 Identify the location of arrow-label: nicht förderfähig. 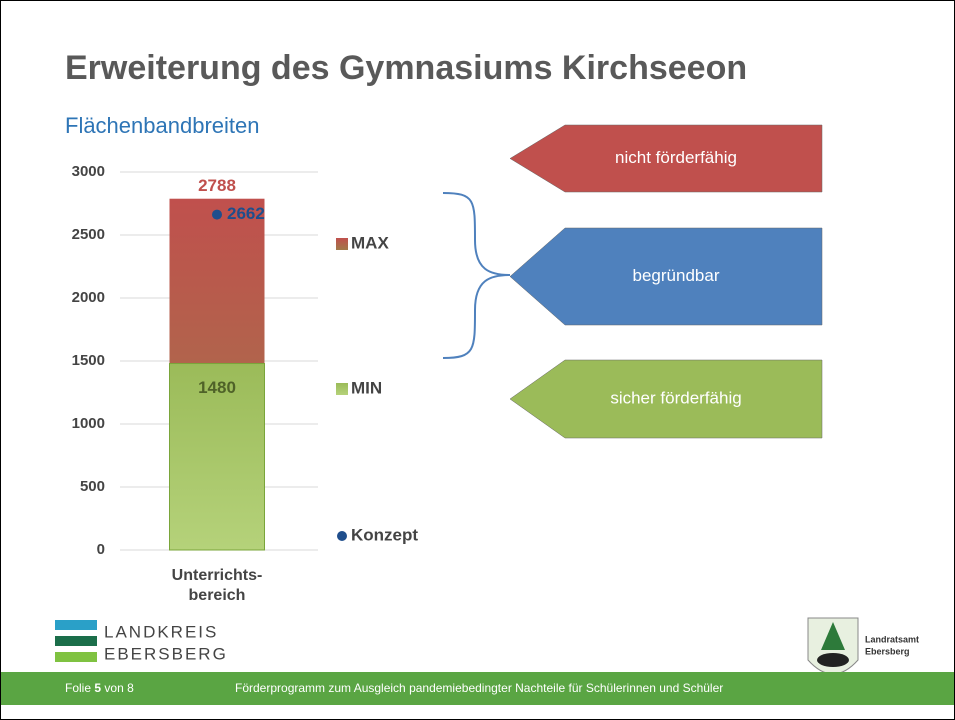
(676, 157).